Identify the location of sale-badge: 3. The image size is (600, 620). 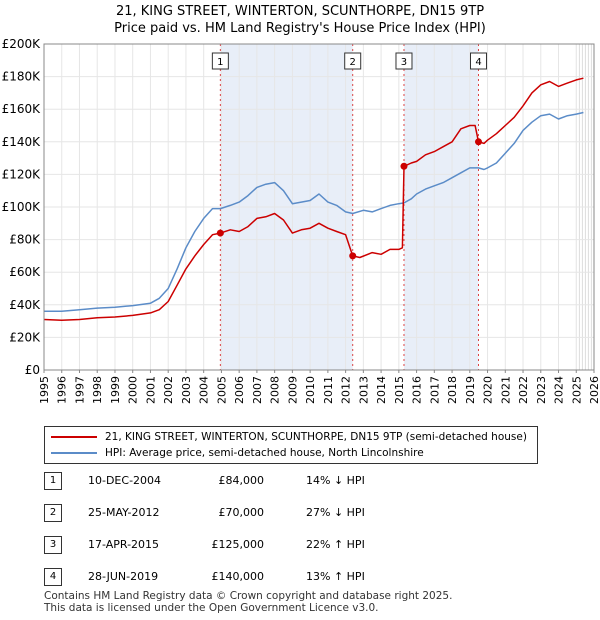
(53, 545).